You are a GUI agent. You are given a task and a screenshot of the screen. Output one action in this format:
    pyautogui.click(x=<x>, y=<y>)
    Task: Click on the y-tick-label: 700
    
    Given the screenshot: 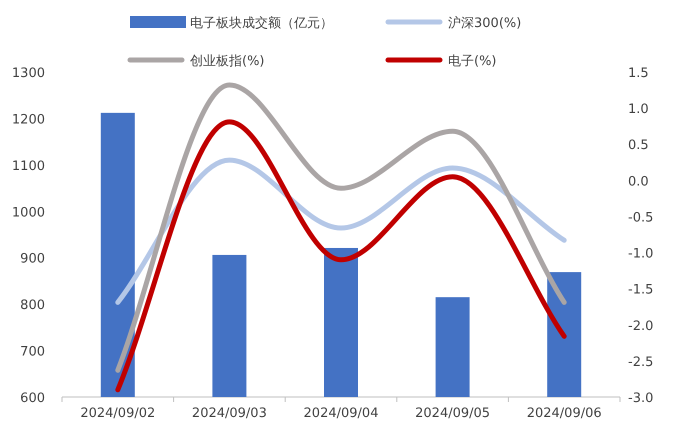 What is the action you would take?
    pyautogui.click(x=32, y=352)
    